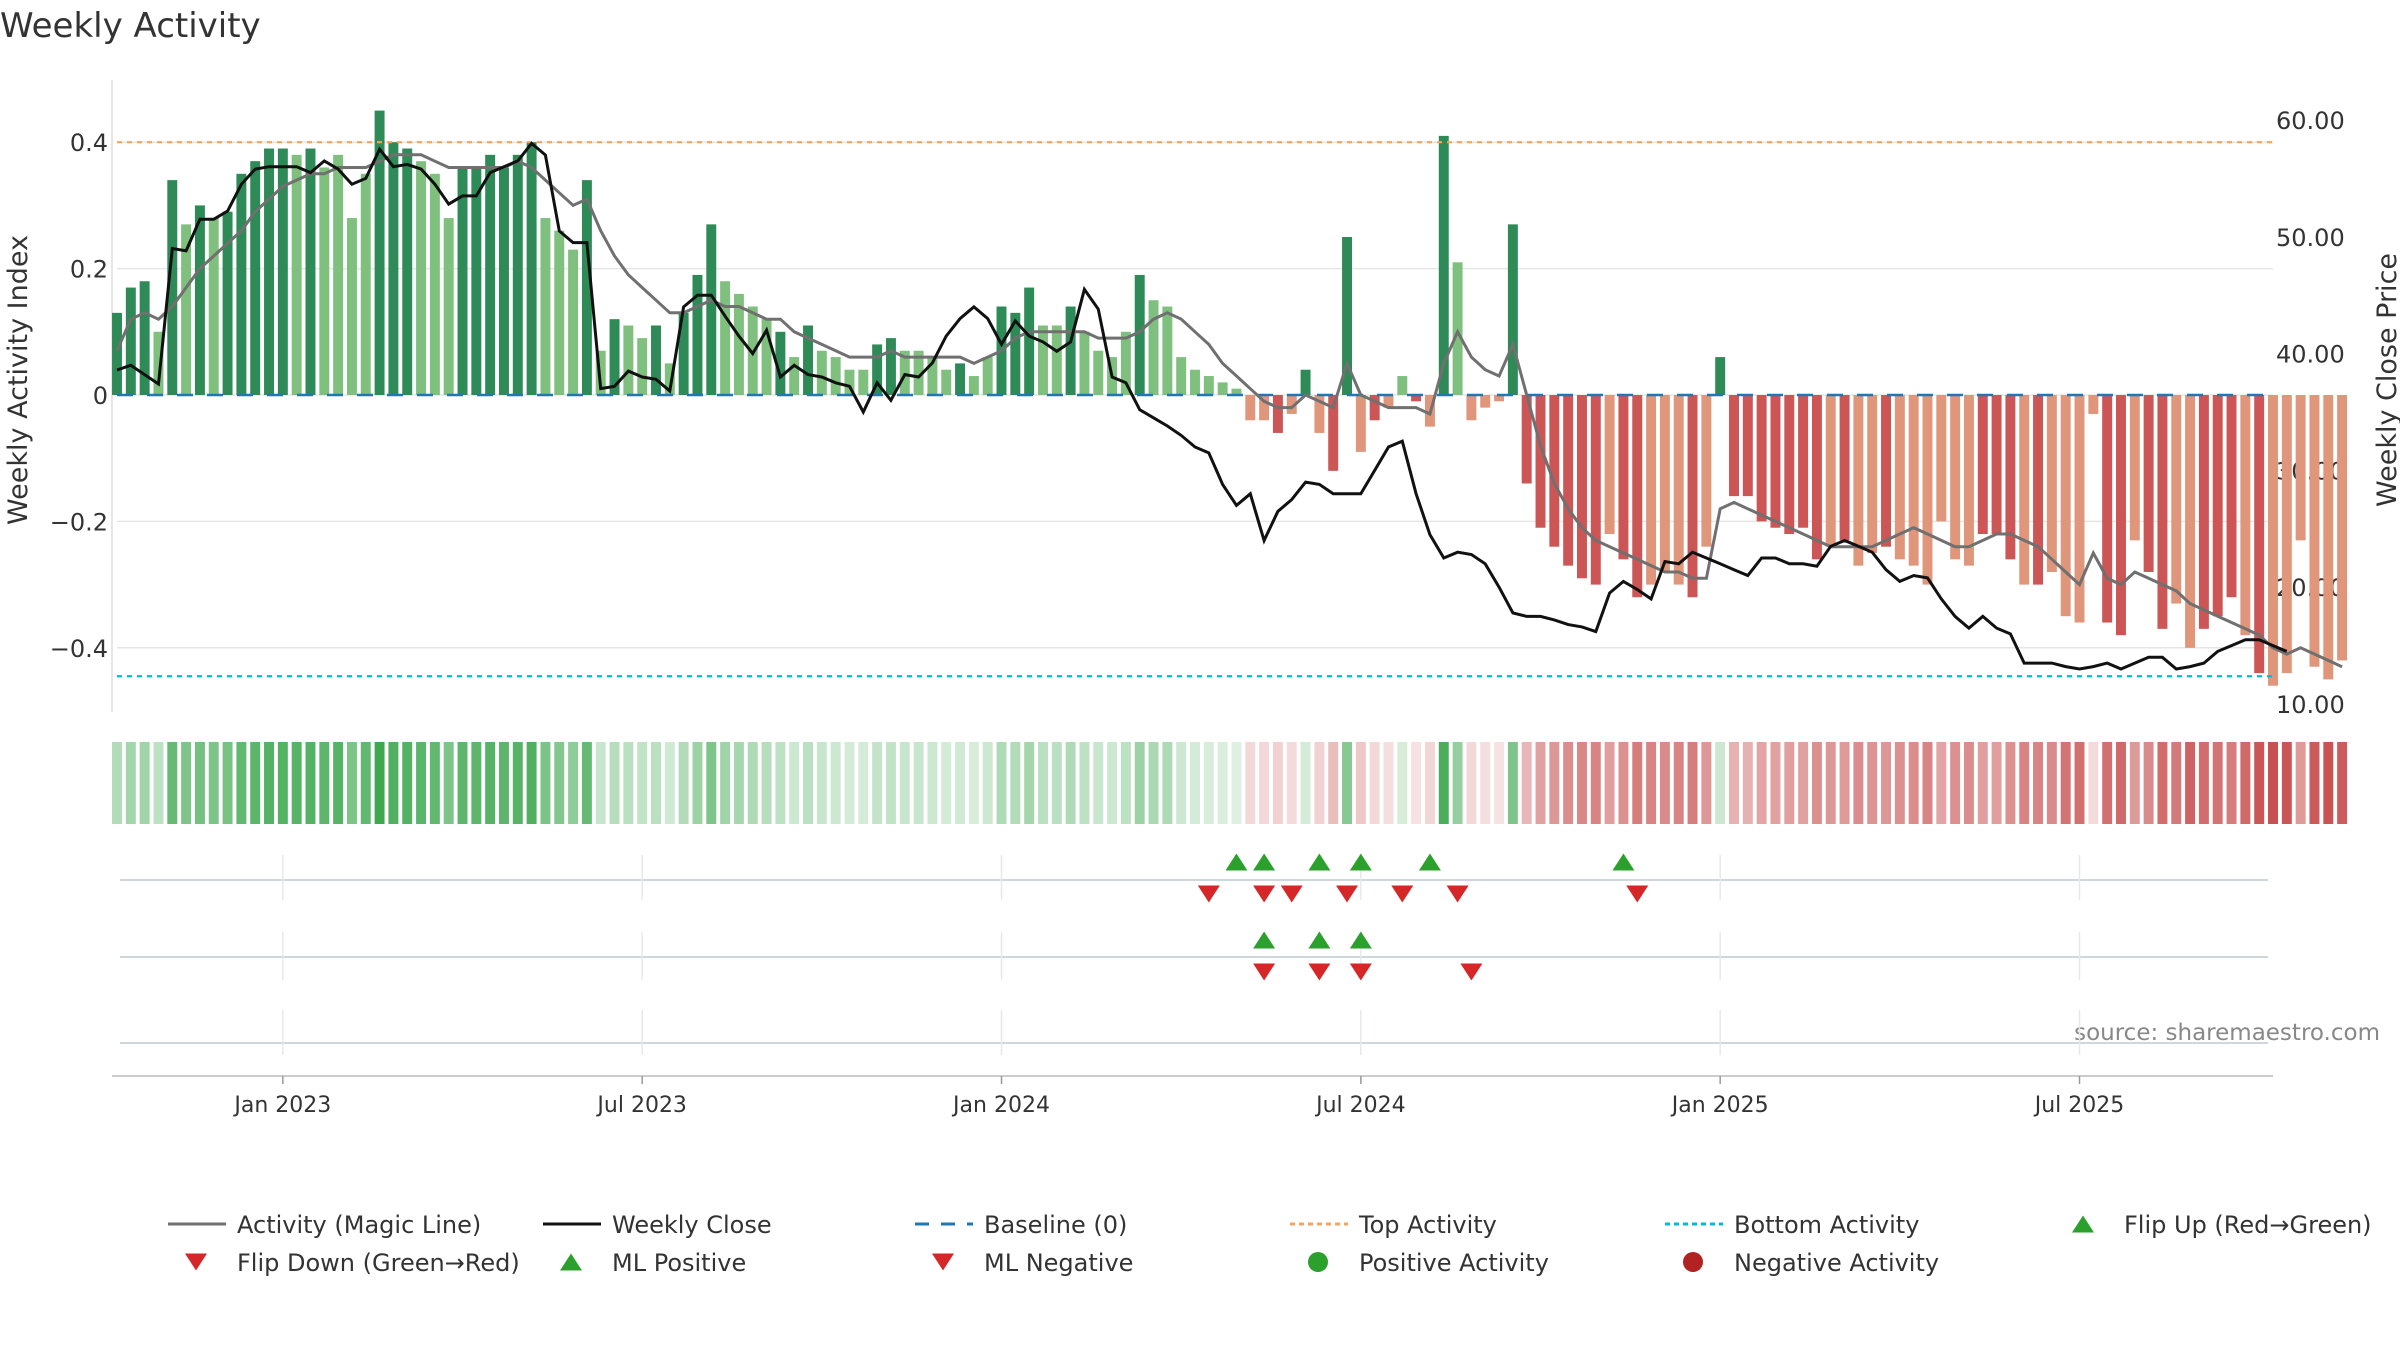  I want to click on legend-label: ML Positive, so click(679, 1263).